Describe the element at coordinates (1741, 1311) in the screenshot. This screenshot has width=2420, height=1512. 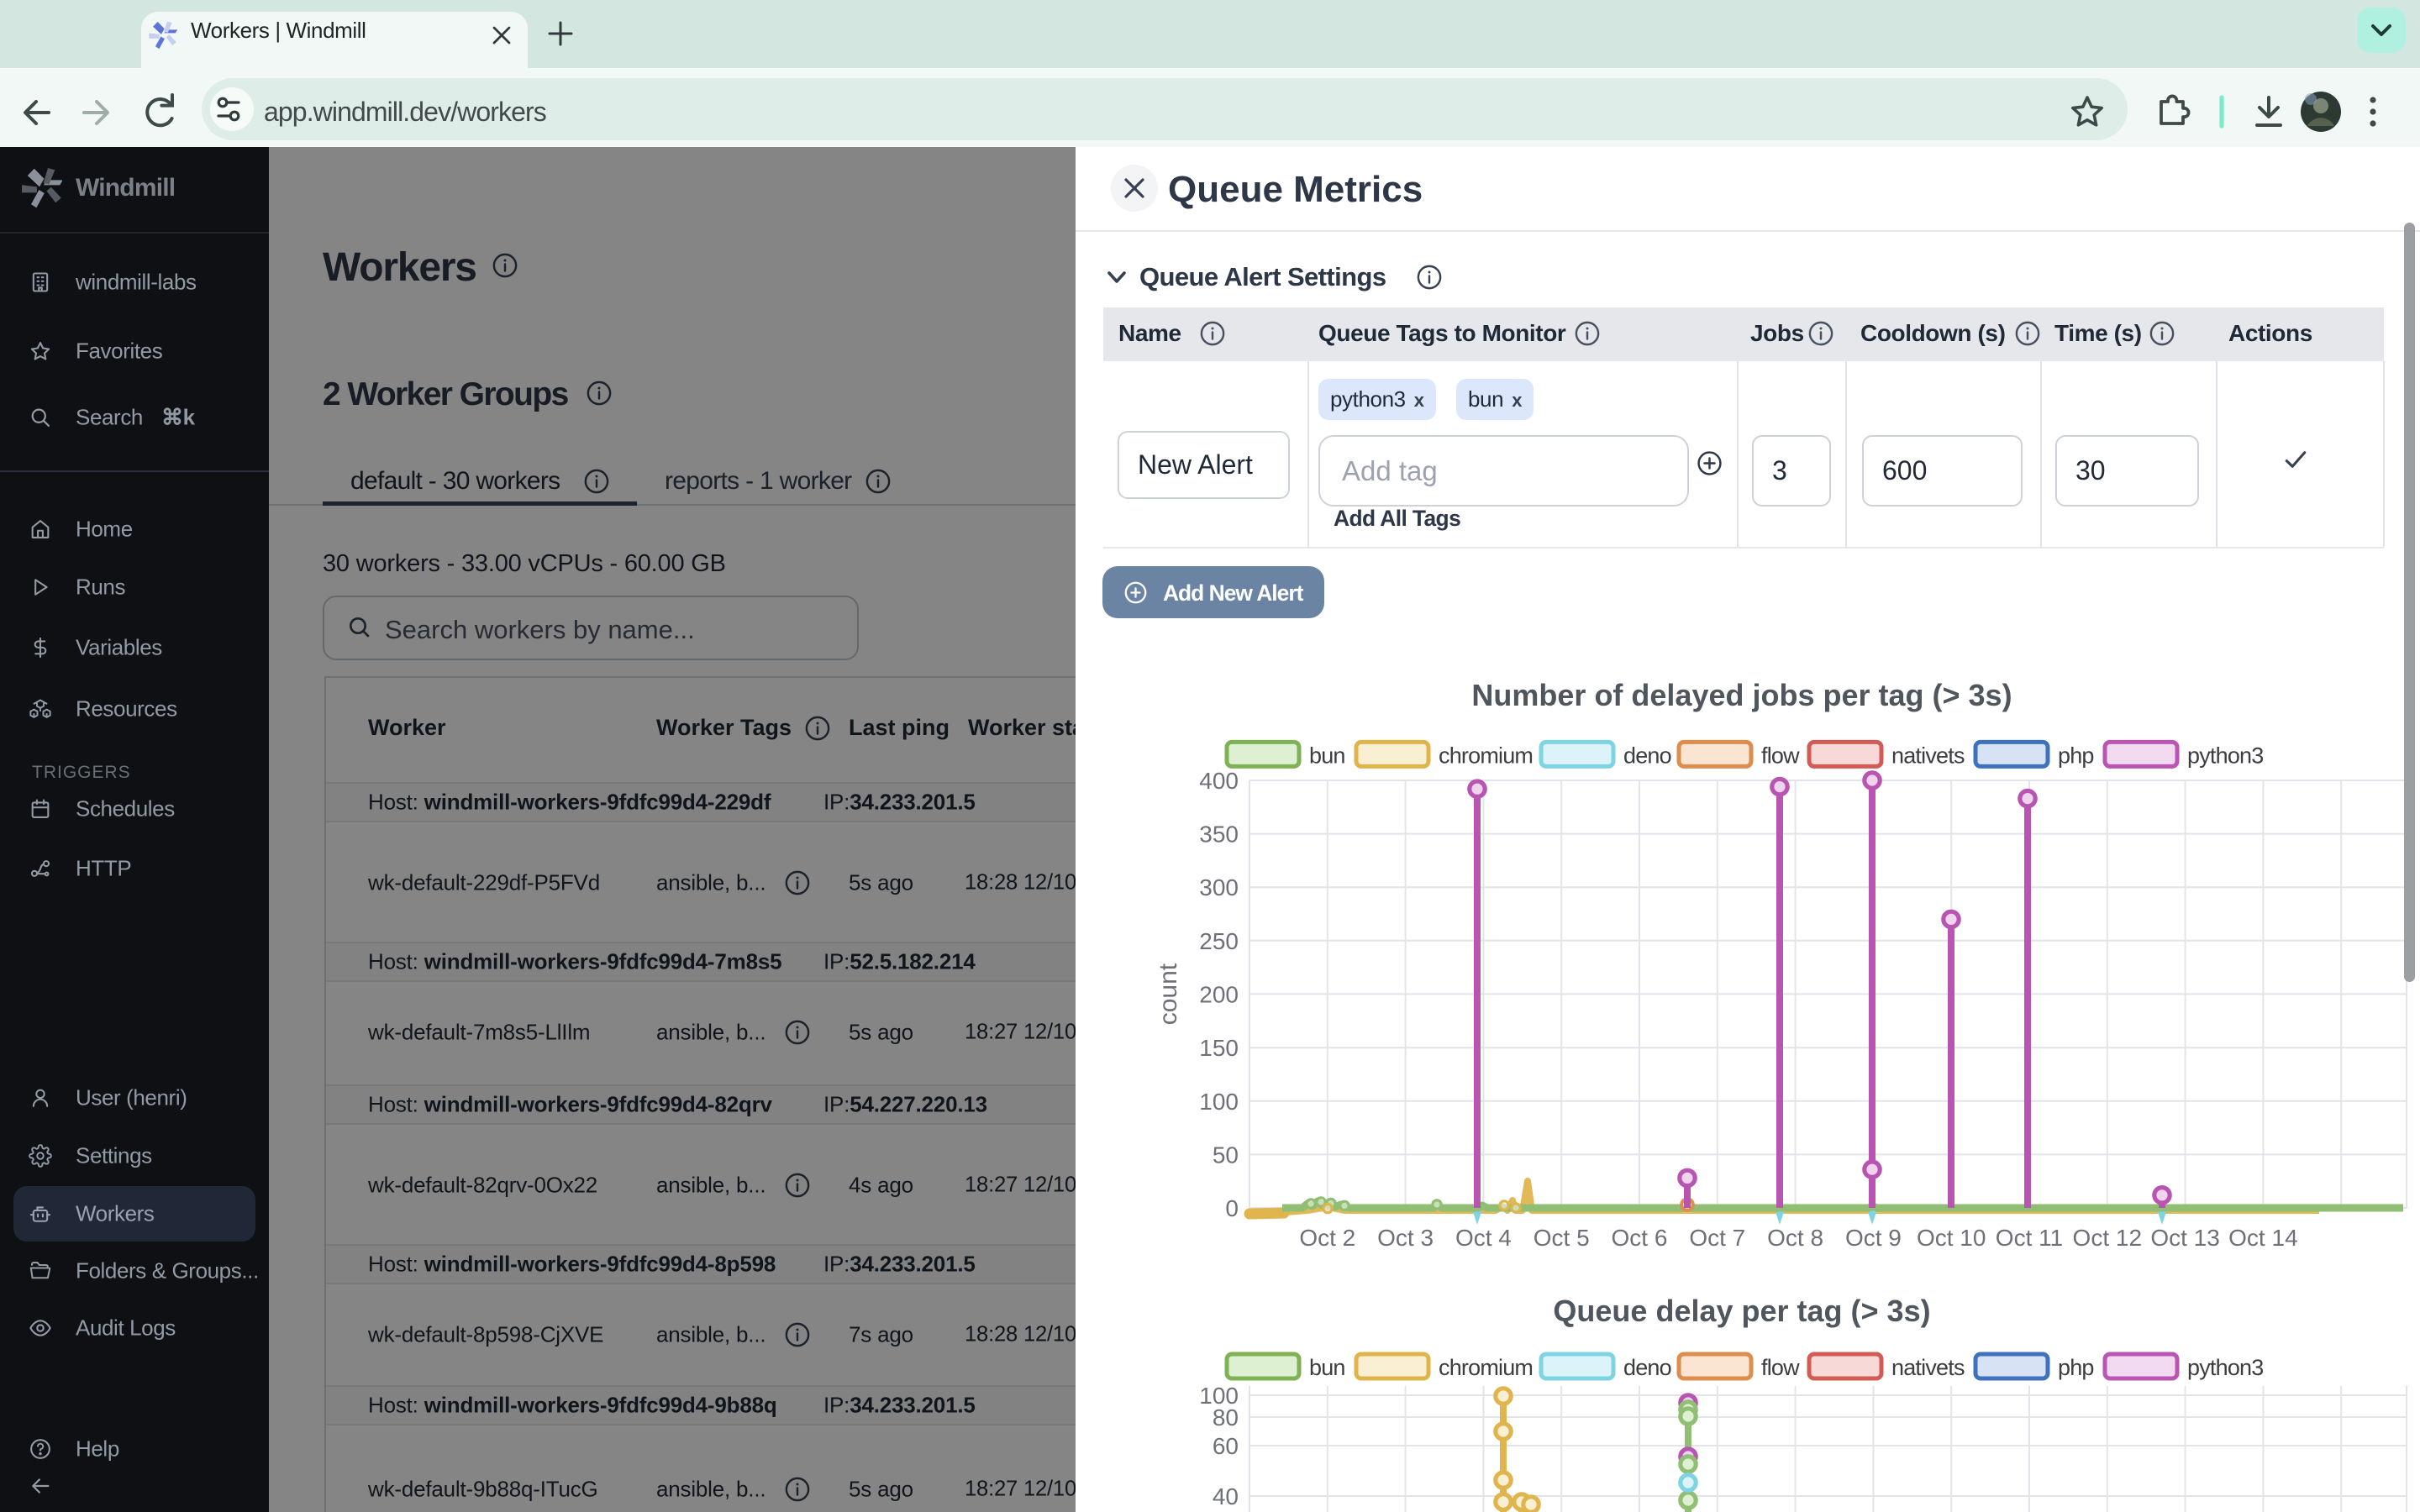
I see `svg-text: Queue delay per tag (> 3s)` at that location.